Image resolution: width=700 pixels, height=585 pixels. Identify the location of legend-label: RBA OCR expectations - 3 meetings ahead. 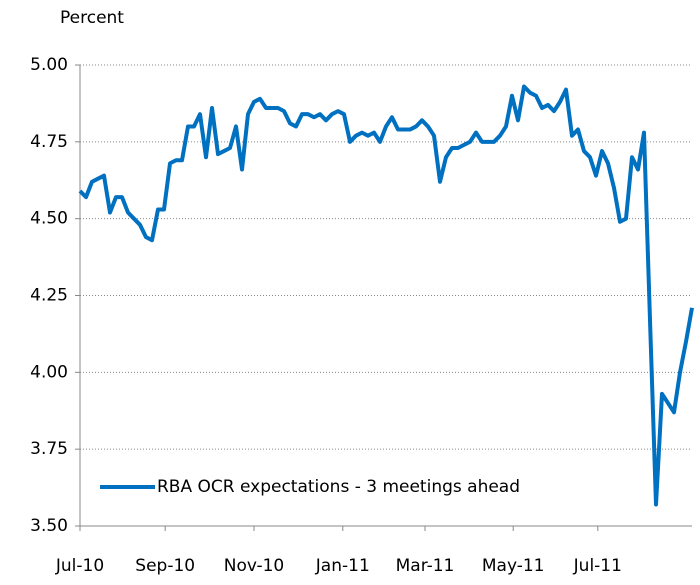
(338, 487).